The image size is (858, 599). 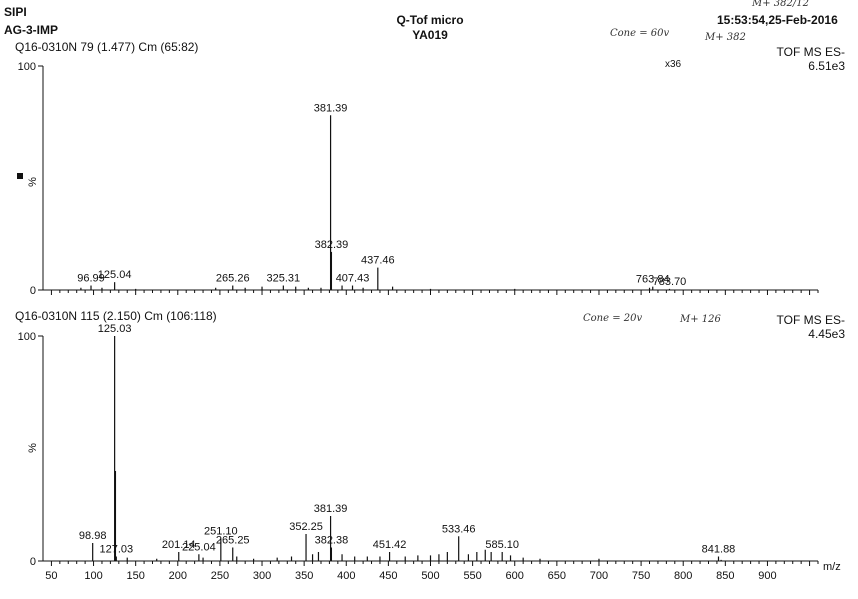 I want to click on x-tick-label: 800, so click(x=683, y=576).